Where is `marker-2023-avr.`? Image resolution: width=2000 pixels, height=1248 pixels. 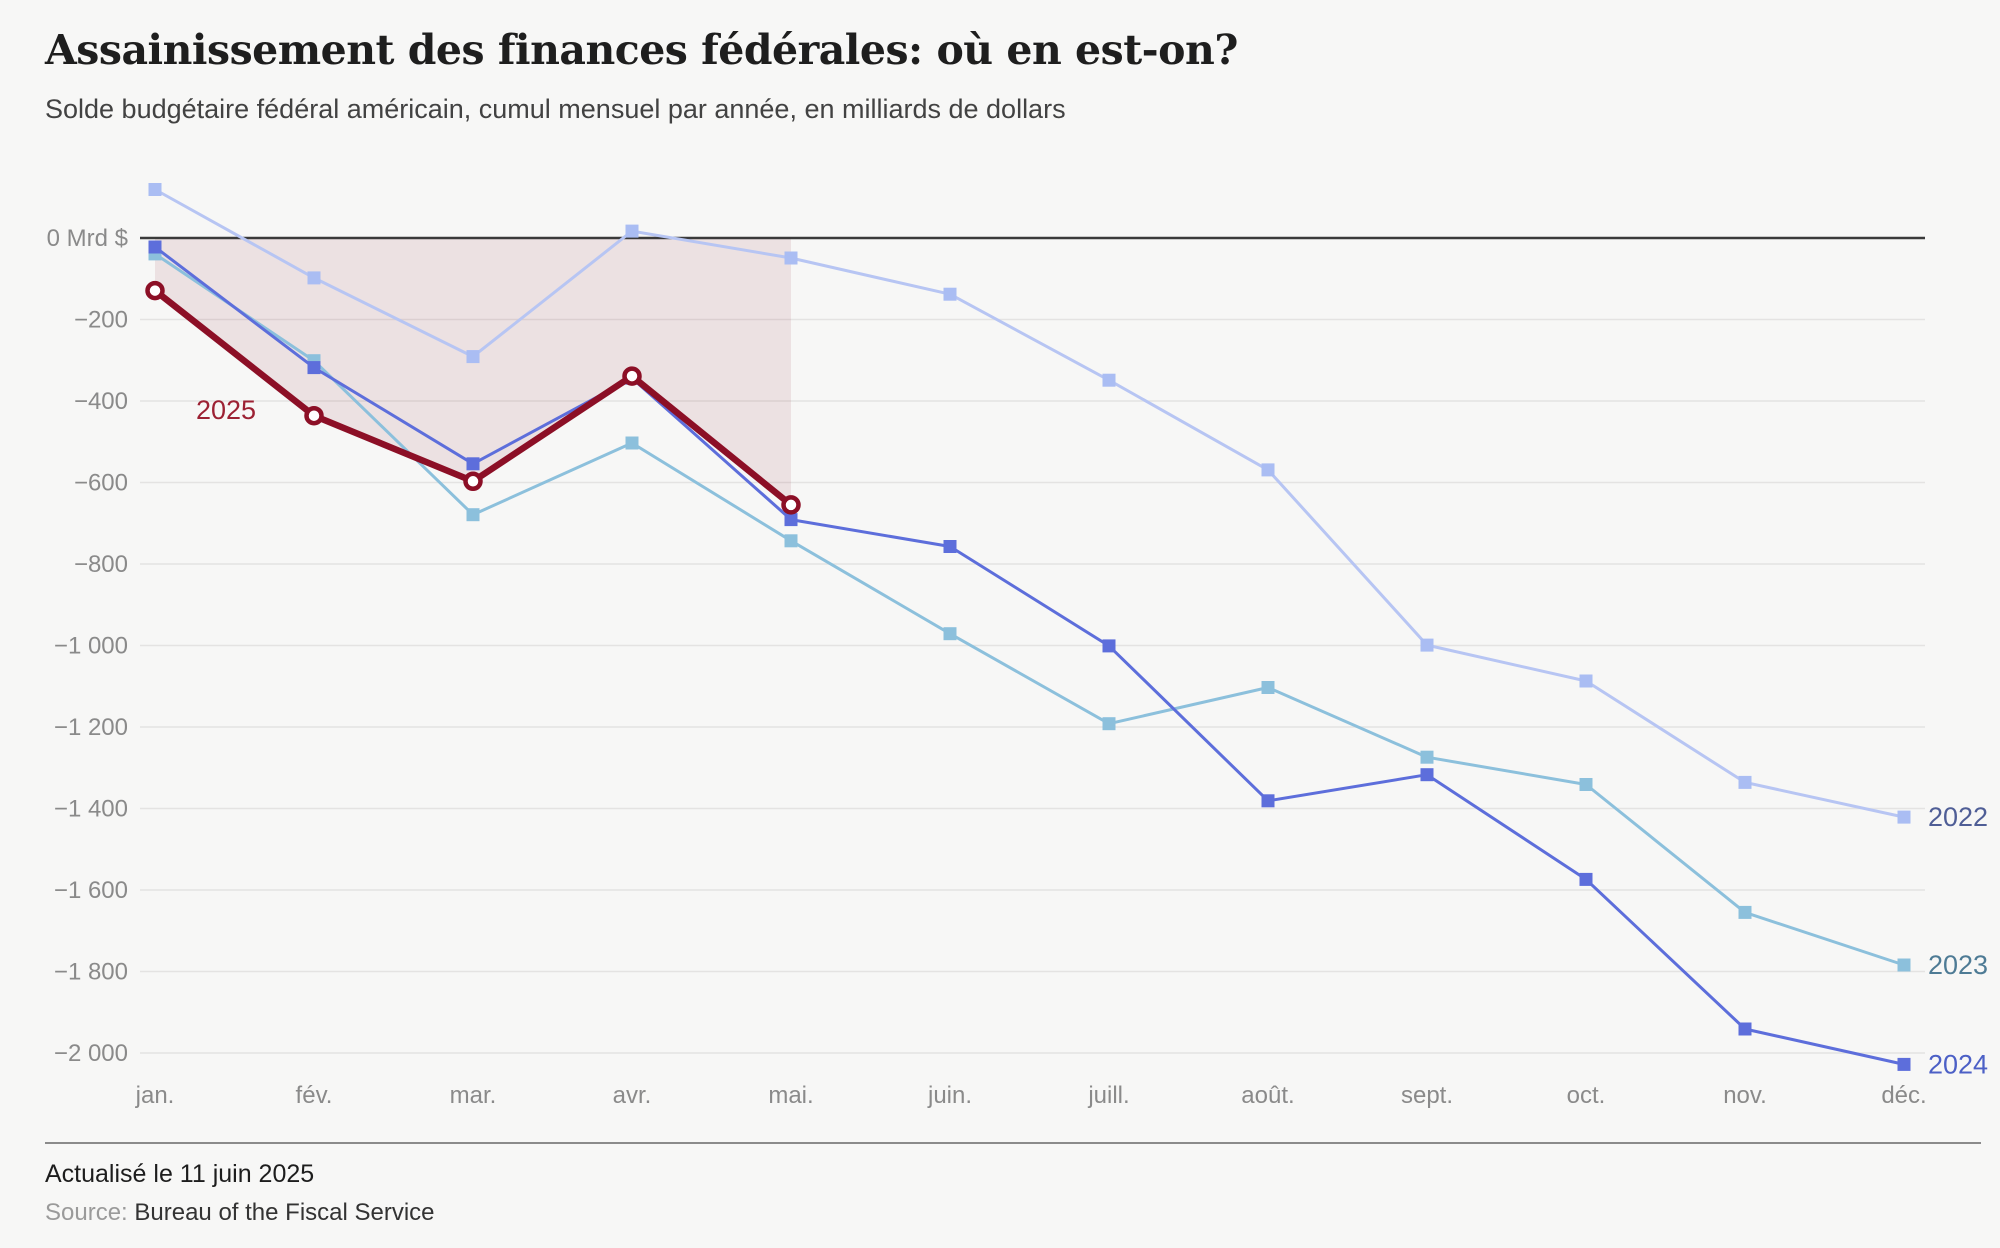
marker-2023-avr. is located at coordinates (632, 443).